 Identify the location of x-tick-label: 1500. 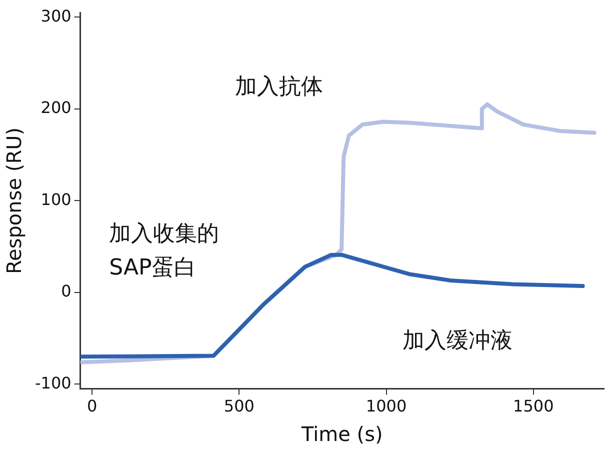
(533, 406).